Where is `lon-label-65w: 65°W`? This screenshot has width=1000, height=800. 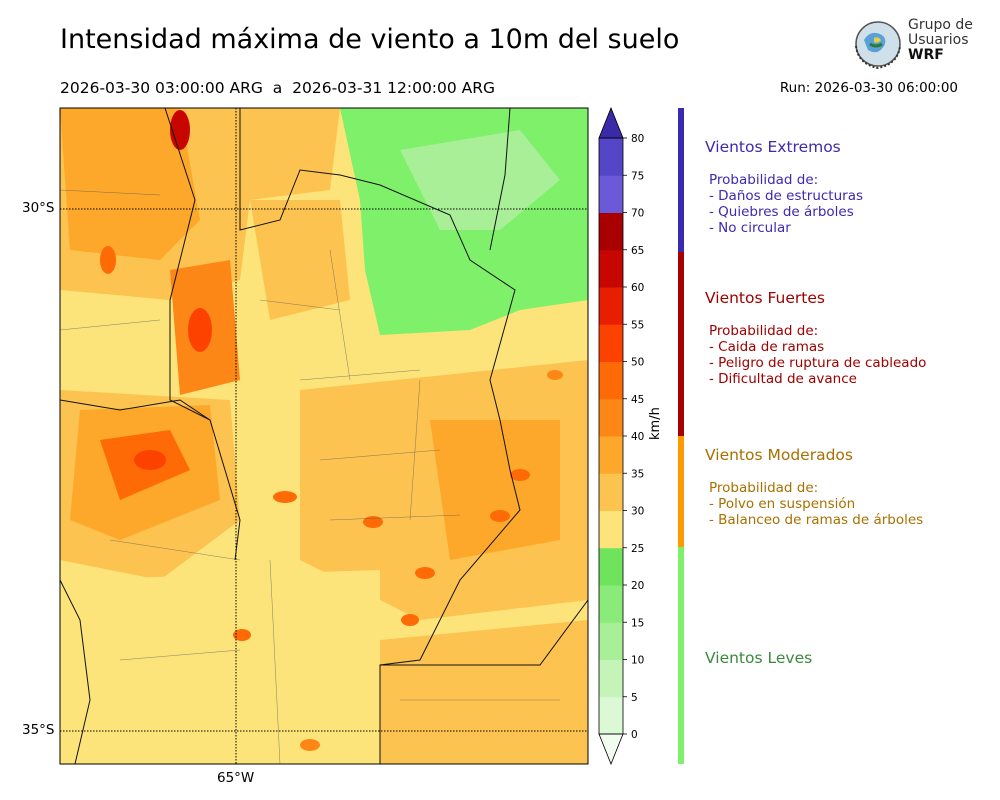 lon-label-65w: 65°W is located at coordinates (236, 778).